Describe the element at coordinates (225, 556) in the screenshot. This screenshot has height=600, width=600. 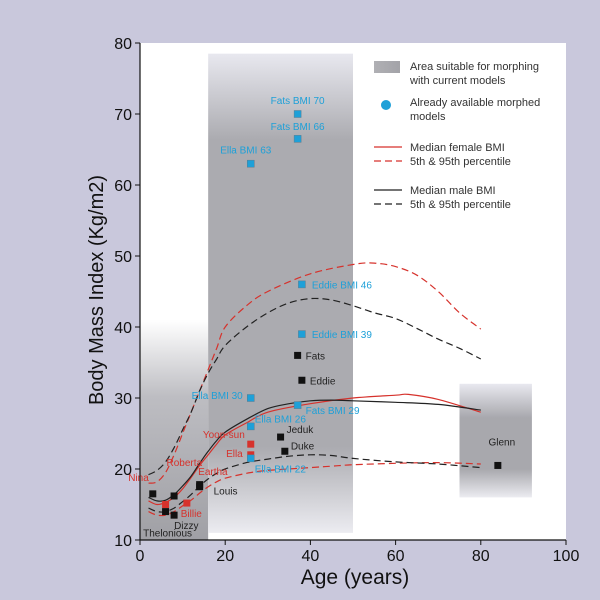
I see `x-tick-label: 20` at that location.